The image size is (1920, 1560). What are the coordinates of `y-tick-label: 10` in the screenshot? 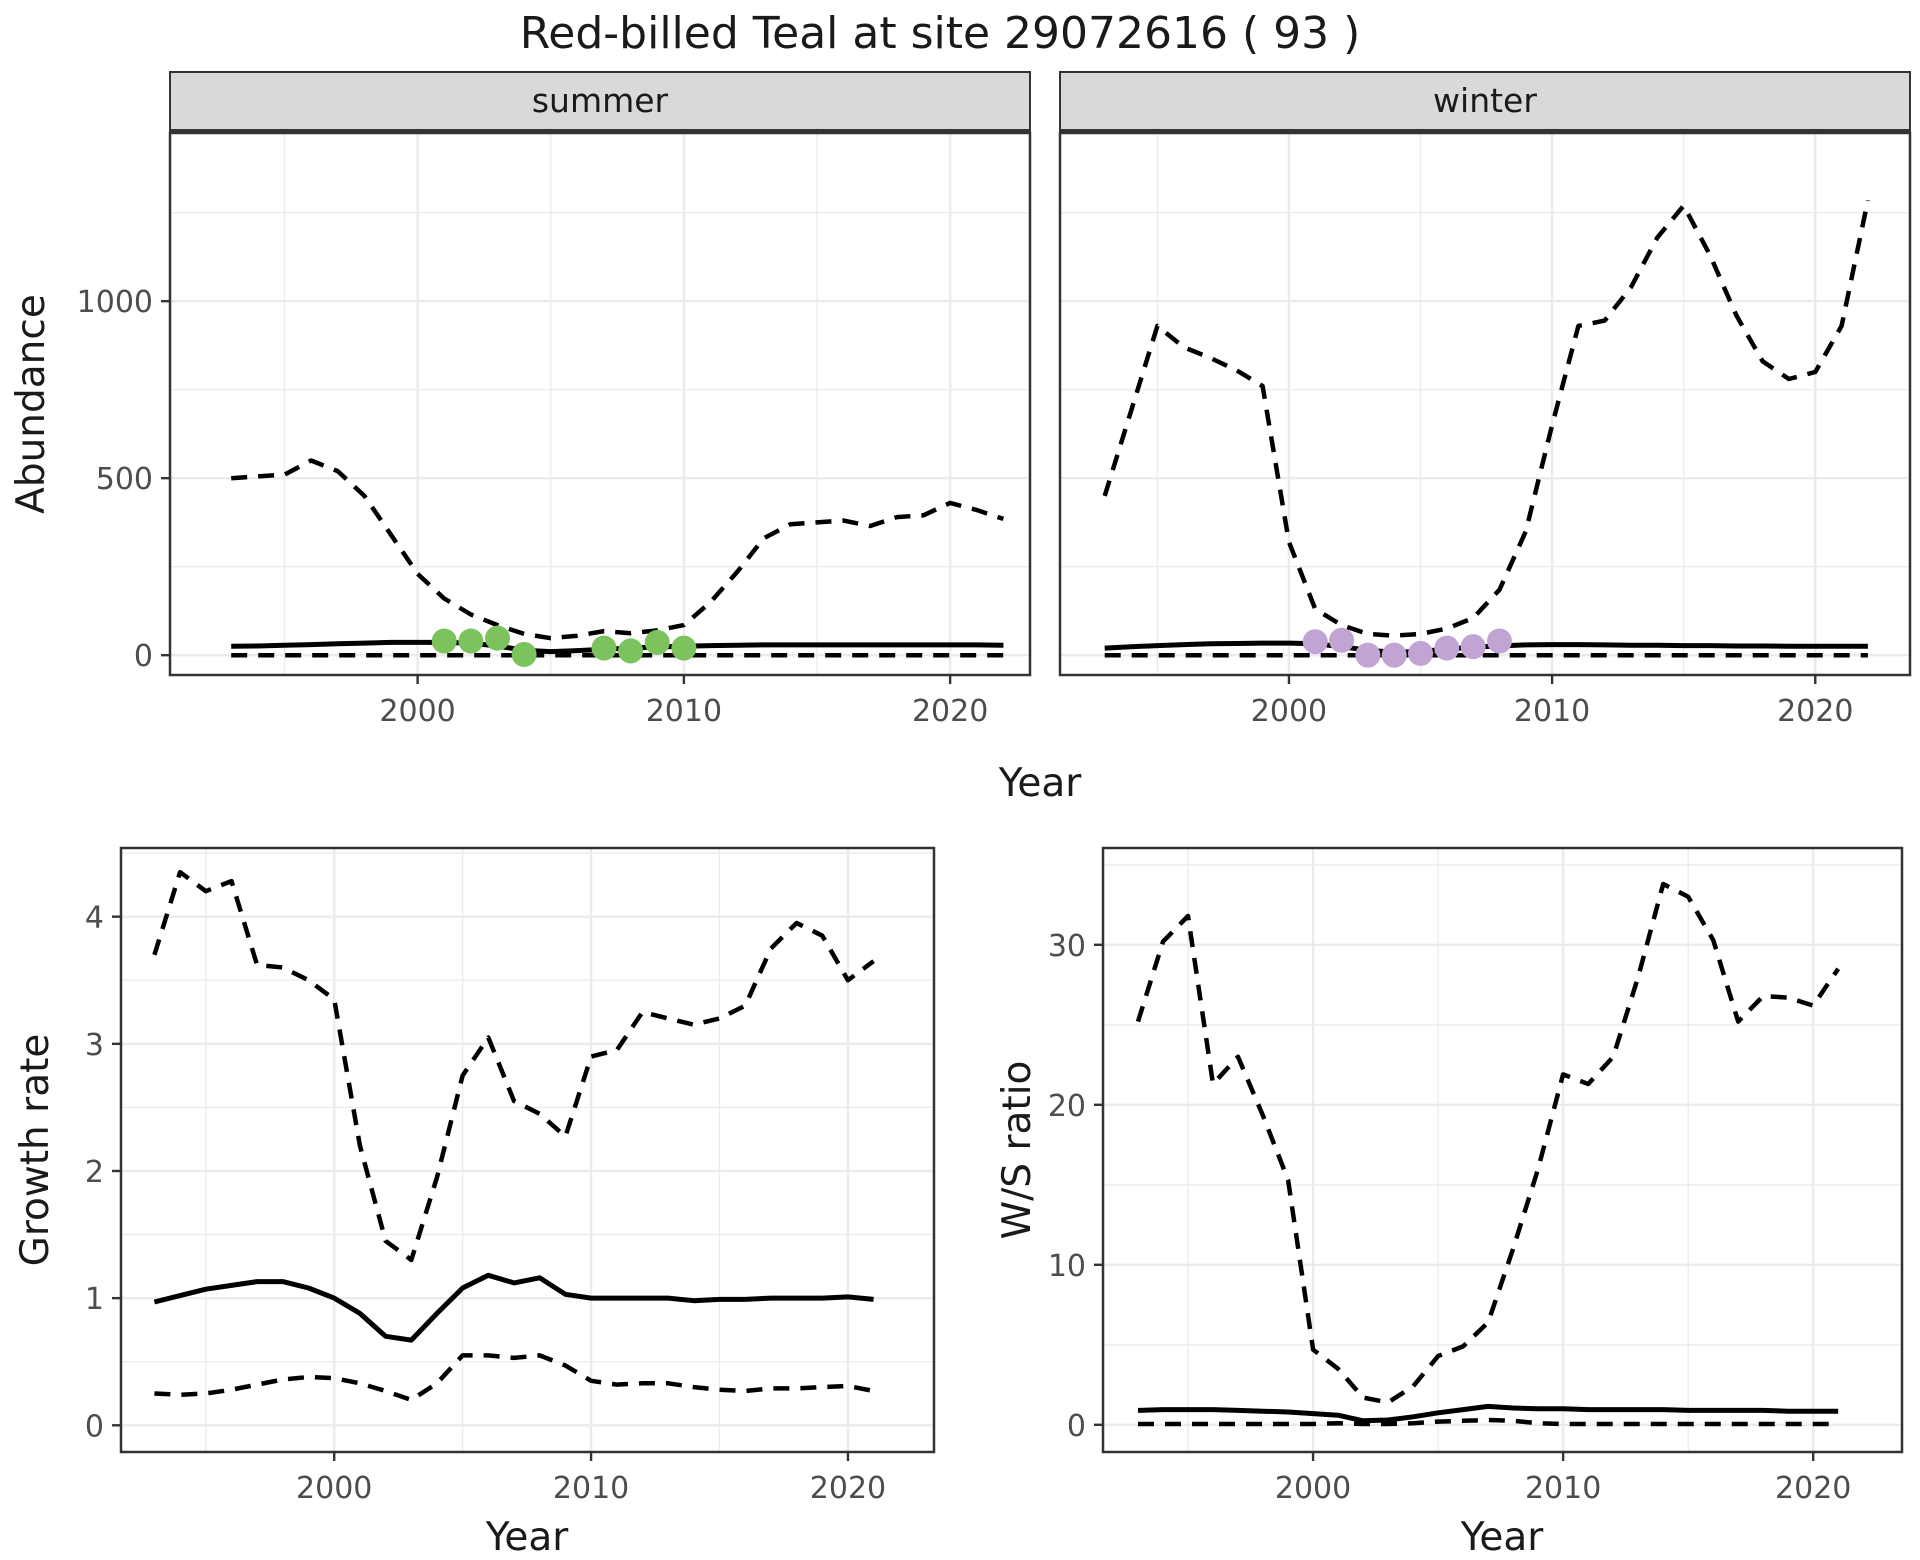 It's located at (1067, 1266).